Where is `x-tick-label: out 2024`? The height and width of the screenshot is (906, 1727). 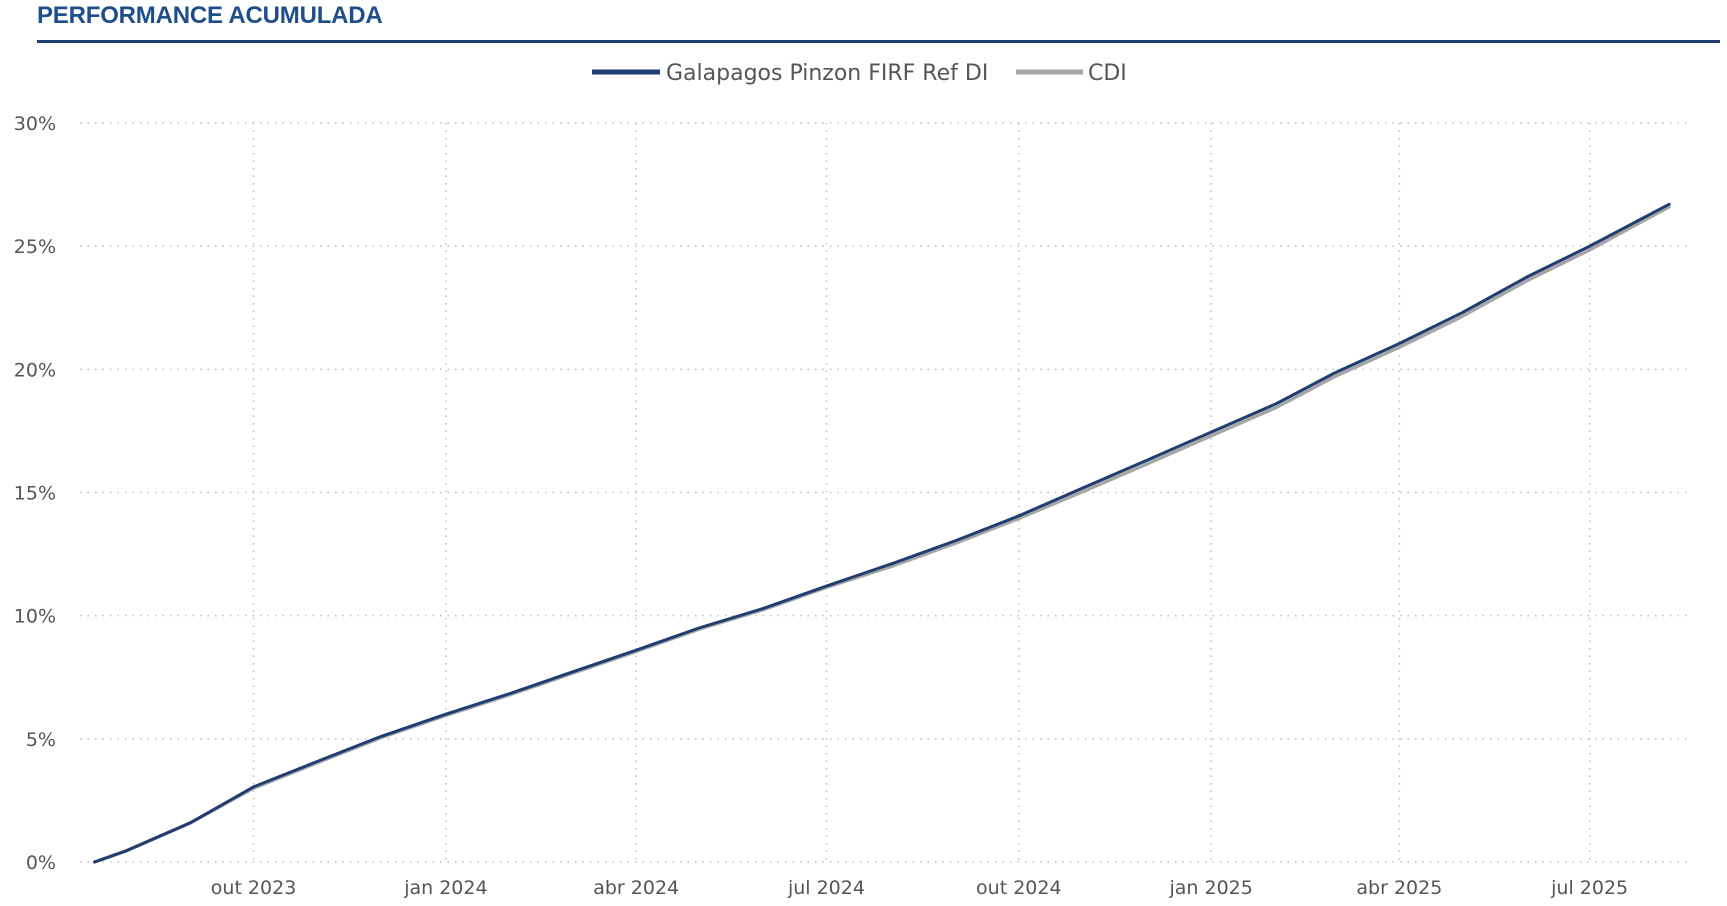
x-tick-label: out 2024 is located at coordinates (1019, 888).